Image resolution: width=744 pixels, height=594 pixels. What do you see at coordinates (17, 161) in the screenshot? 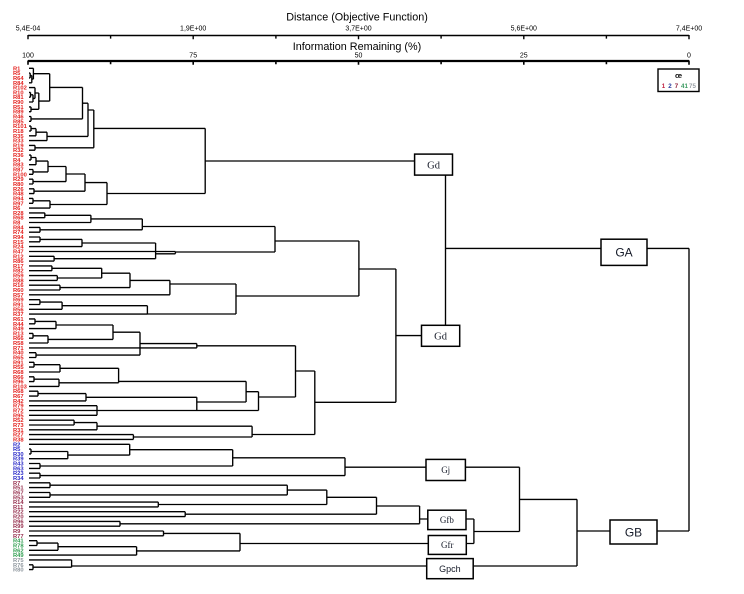
I see `svg-text: R4` at bounding box center [17, 161].